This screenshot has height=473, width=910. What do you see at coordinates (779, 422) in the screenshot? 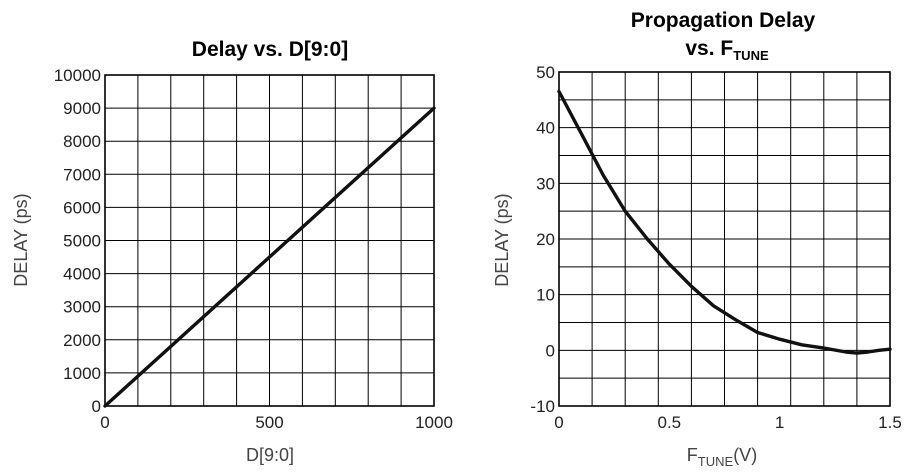
I see `right-x-tick-label: 1` at bounding box center [779, 422].